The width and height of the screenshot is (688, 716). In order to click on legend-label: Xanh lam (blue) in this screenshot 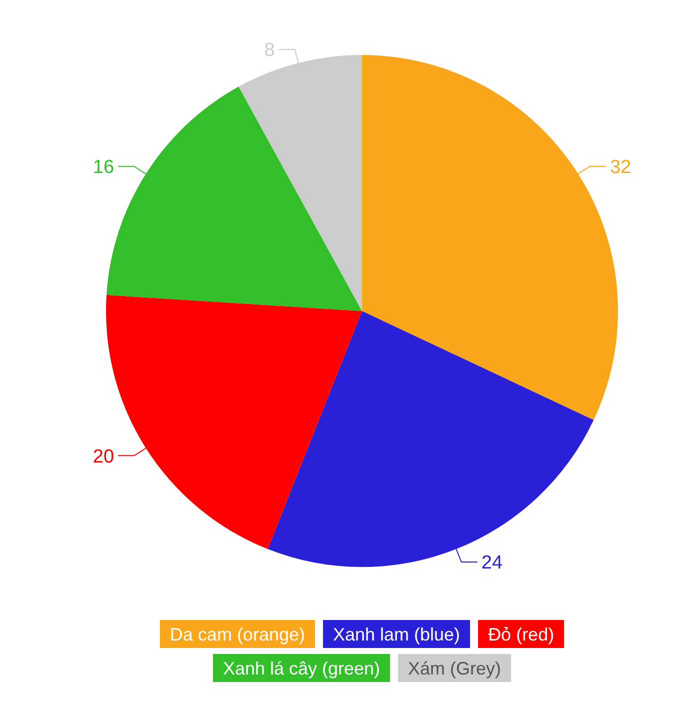, I will do `click(396, 634)`.